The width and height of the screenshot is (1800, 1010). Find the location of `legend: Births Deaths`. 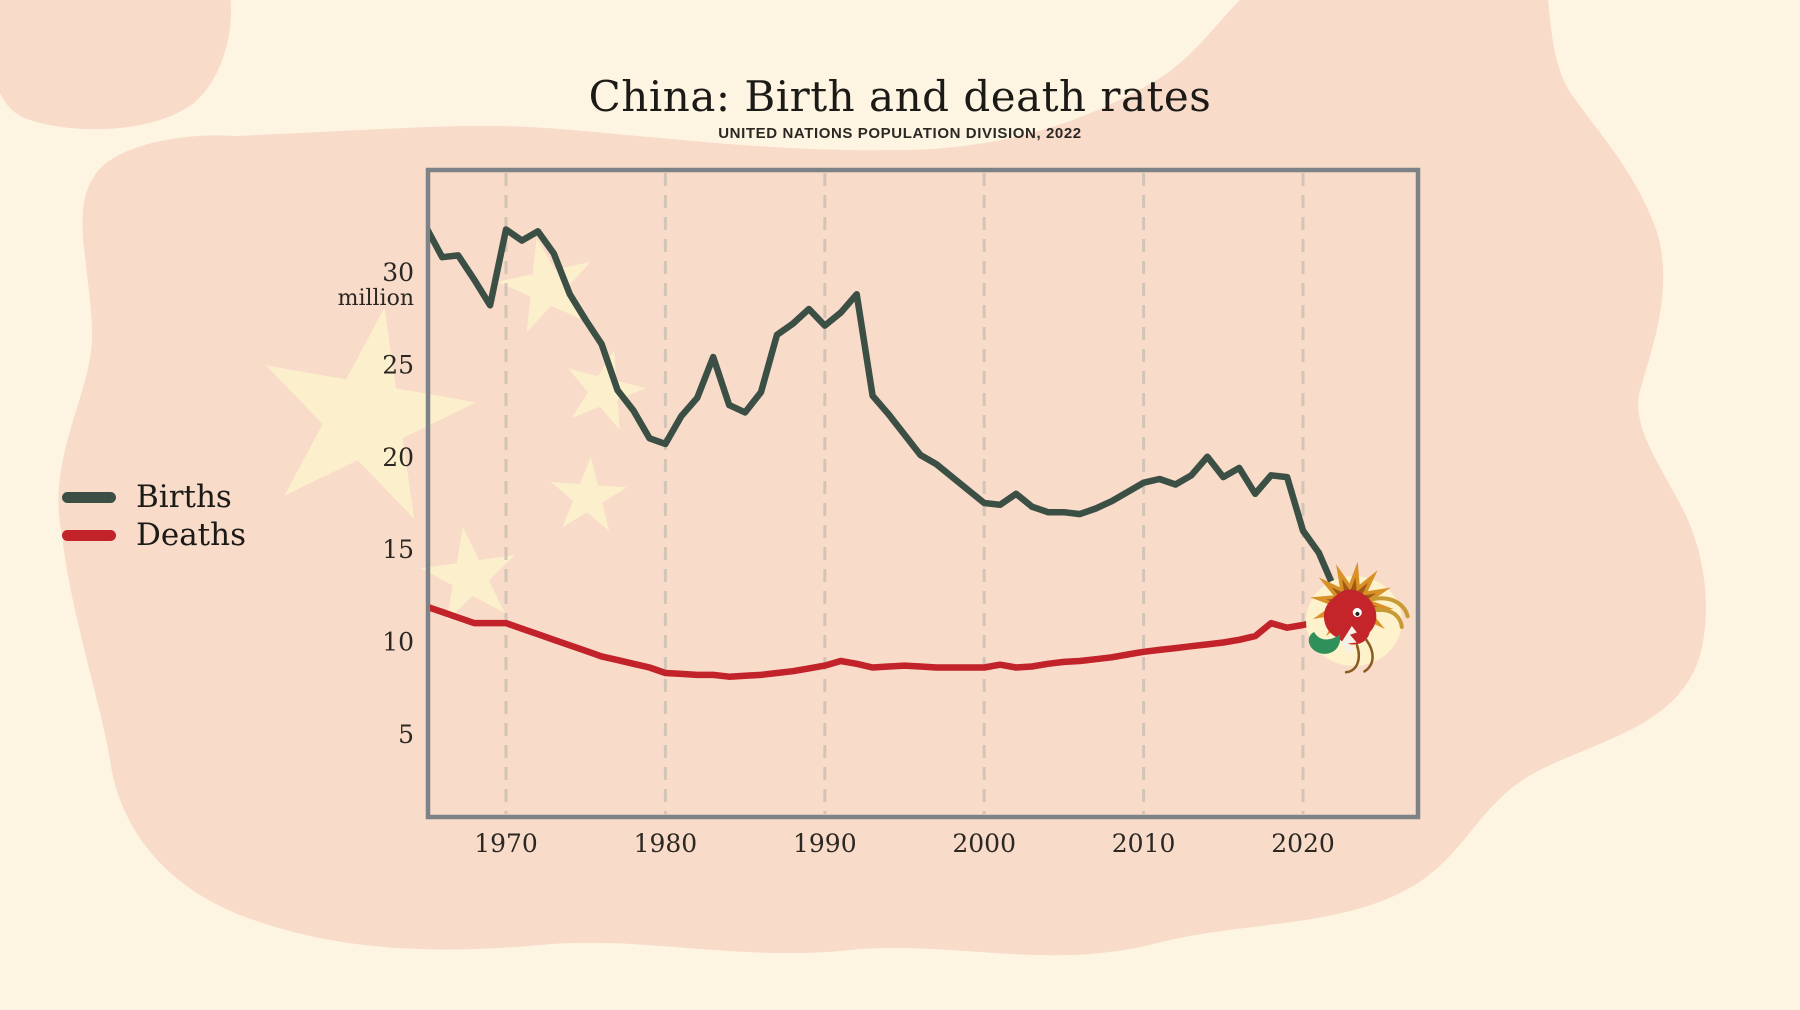

legend: Births Deaths is located at coordinates (154, 516).